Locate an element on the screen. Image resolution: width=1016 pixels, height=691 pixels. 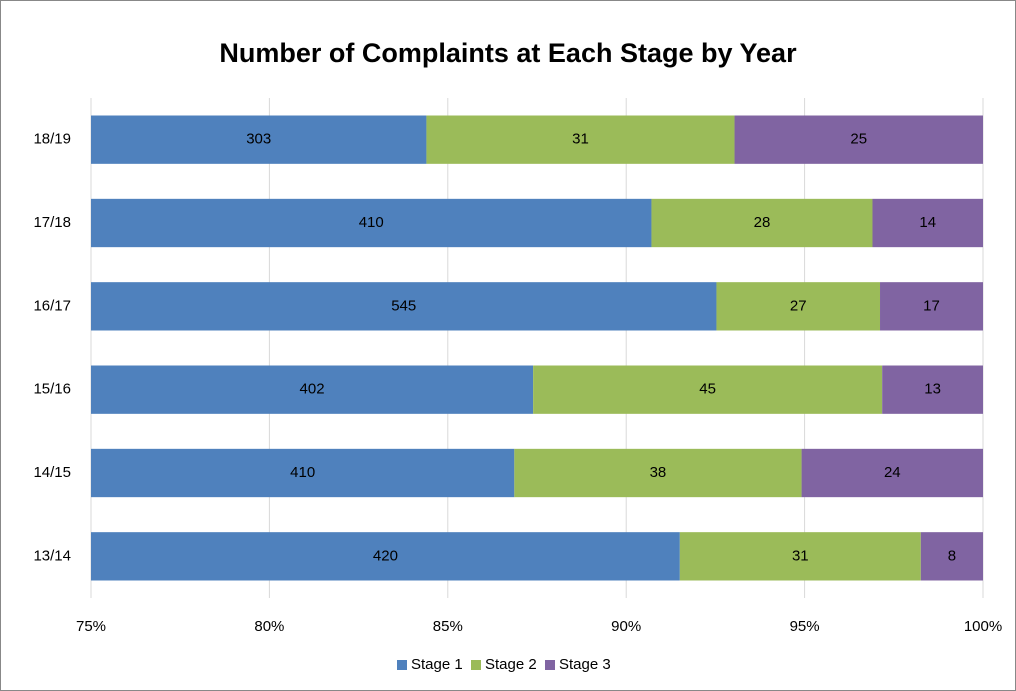
y-tick-label: 14/15 is located at coordinates (52, 472).